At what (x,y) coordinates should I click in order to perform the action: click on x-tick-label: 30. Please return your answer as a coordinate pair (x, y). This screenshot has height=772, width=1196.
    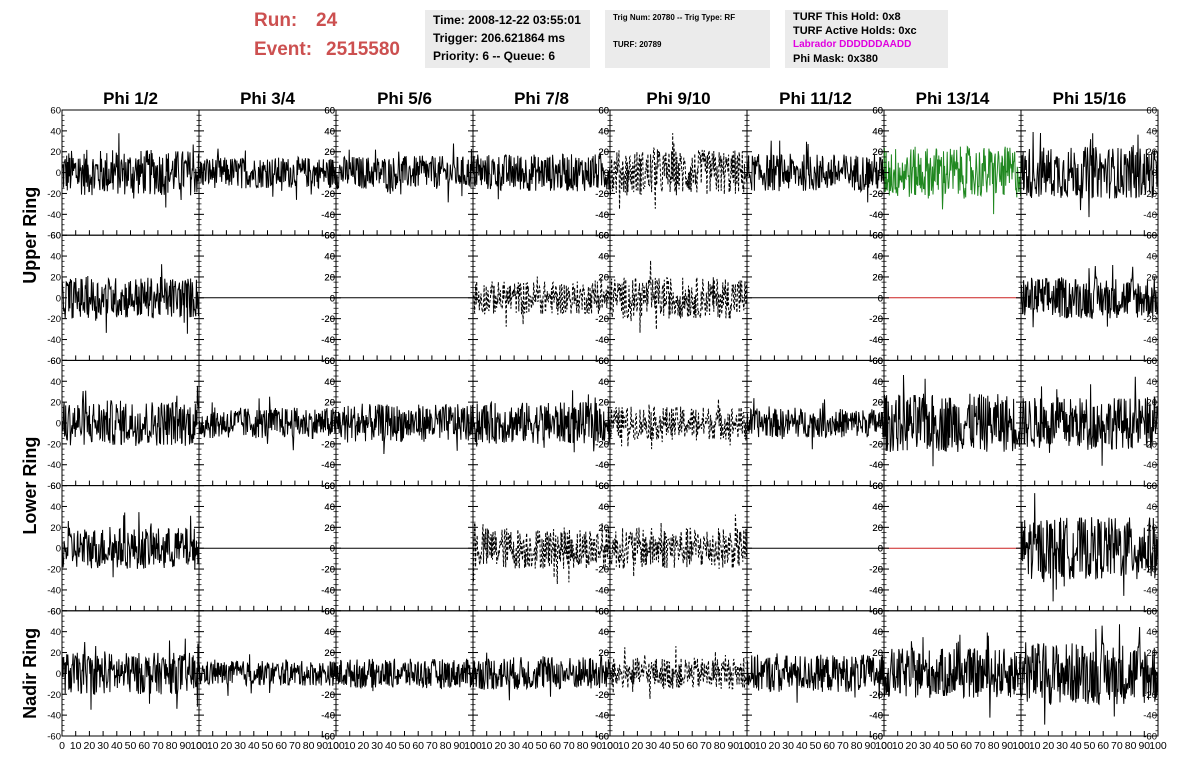
    Looking at the image, I should click on (514, 746).